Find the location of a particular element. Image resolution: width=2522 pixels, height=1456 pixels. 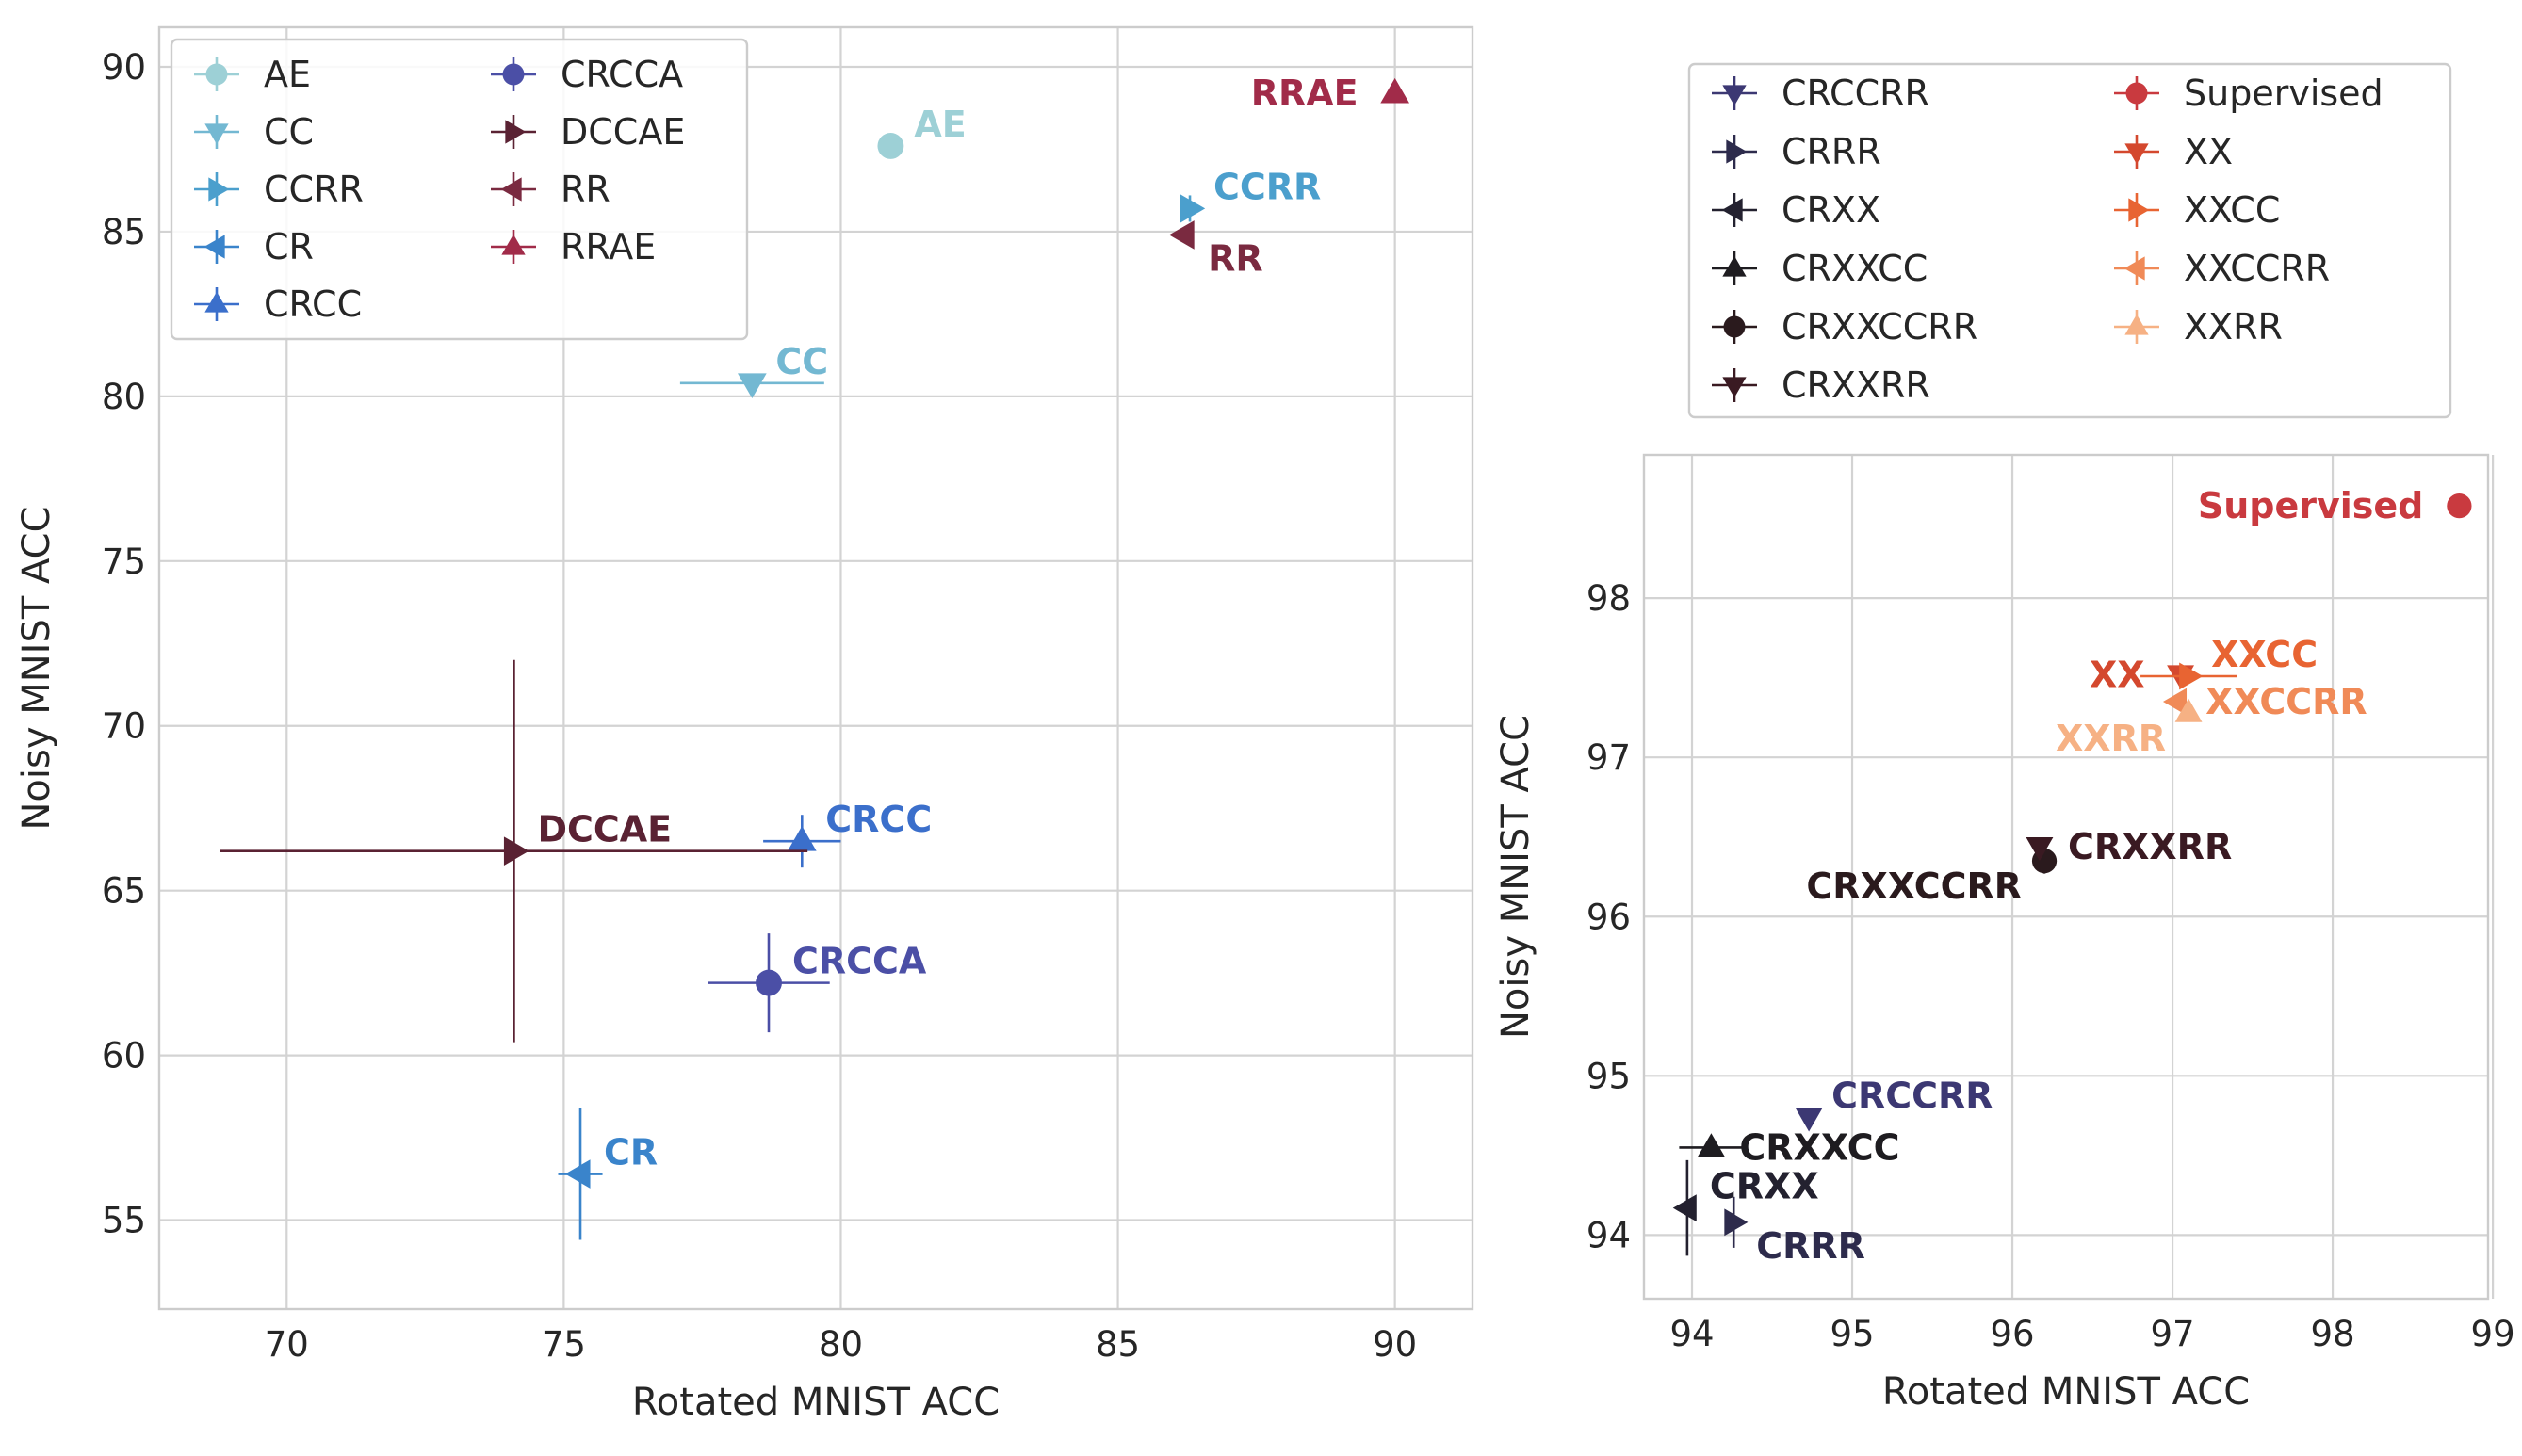

data-point-crxxccrr: CRXXCCRR is located at coordinates (1932, 877).